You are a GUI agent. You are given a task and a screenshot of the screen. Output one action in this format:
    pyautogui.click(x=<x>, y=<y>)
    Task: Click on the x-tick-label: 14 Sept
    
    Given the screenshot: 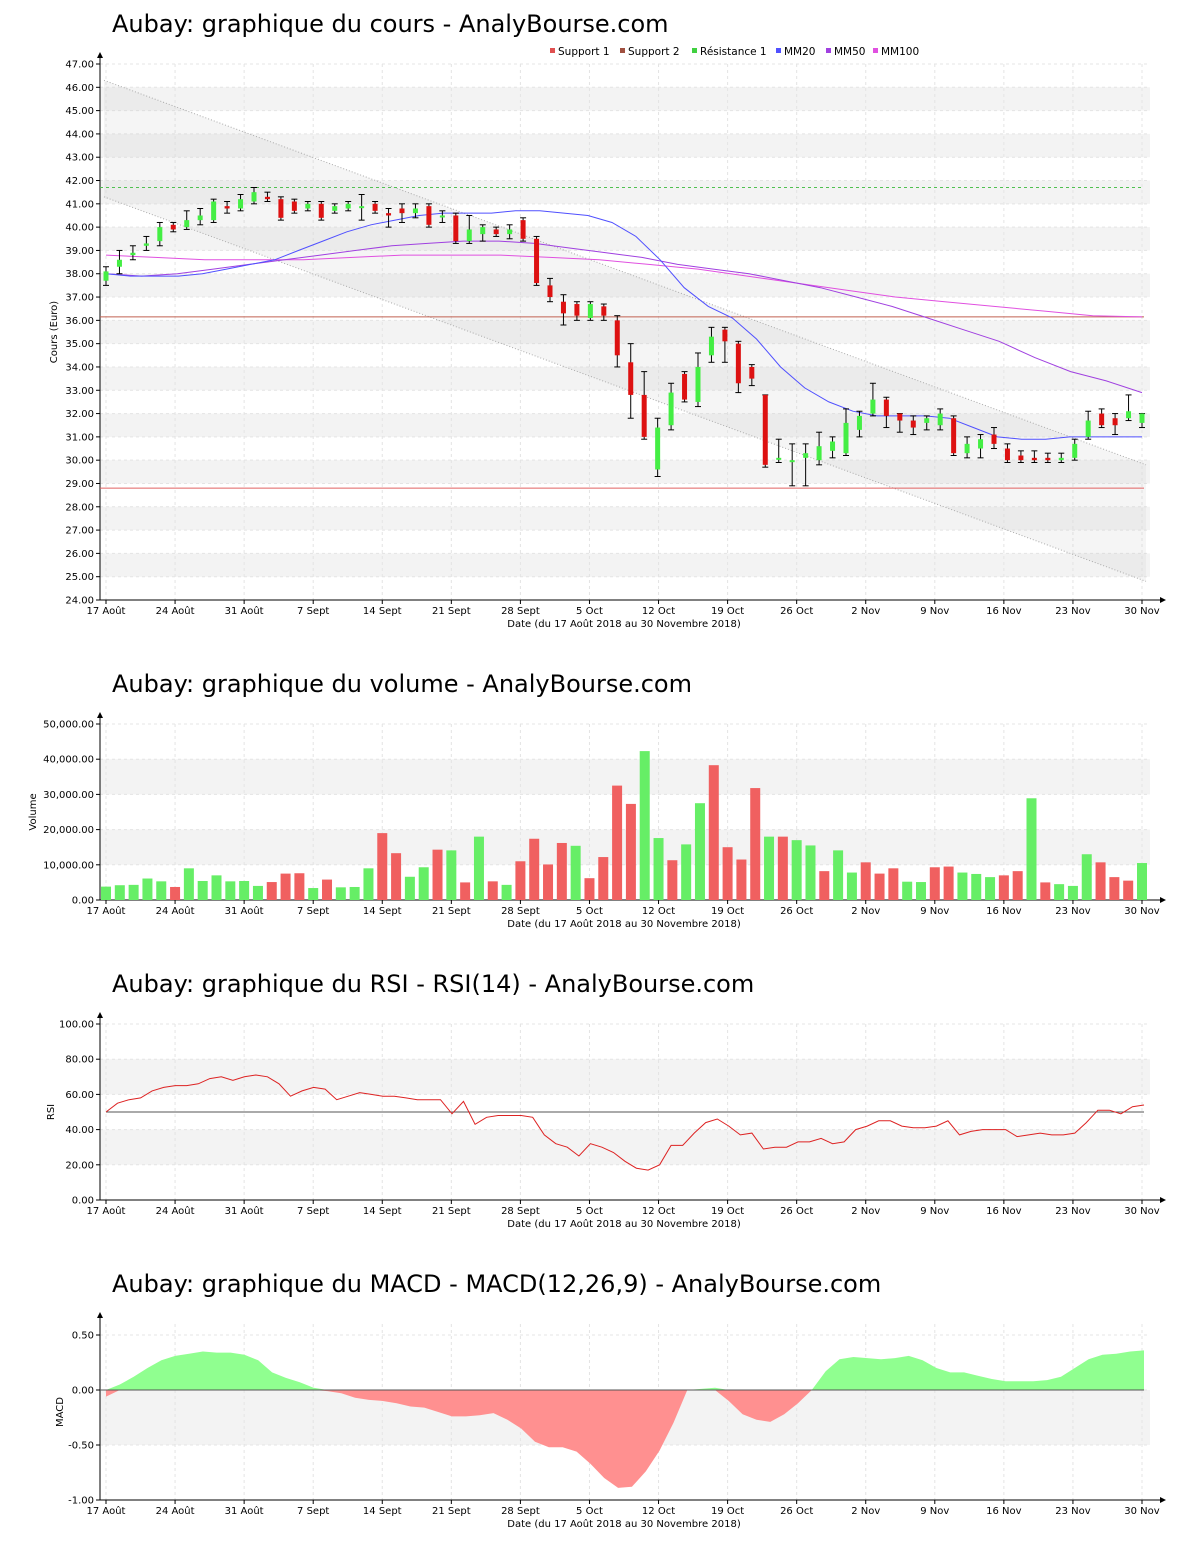 What is the action you would take?
    pyautogui.click(x=382, y=1511)
    